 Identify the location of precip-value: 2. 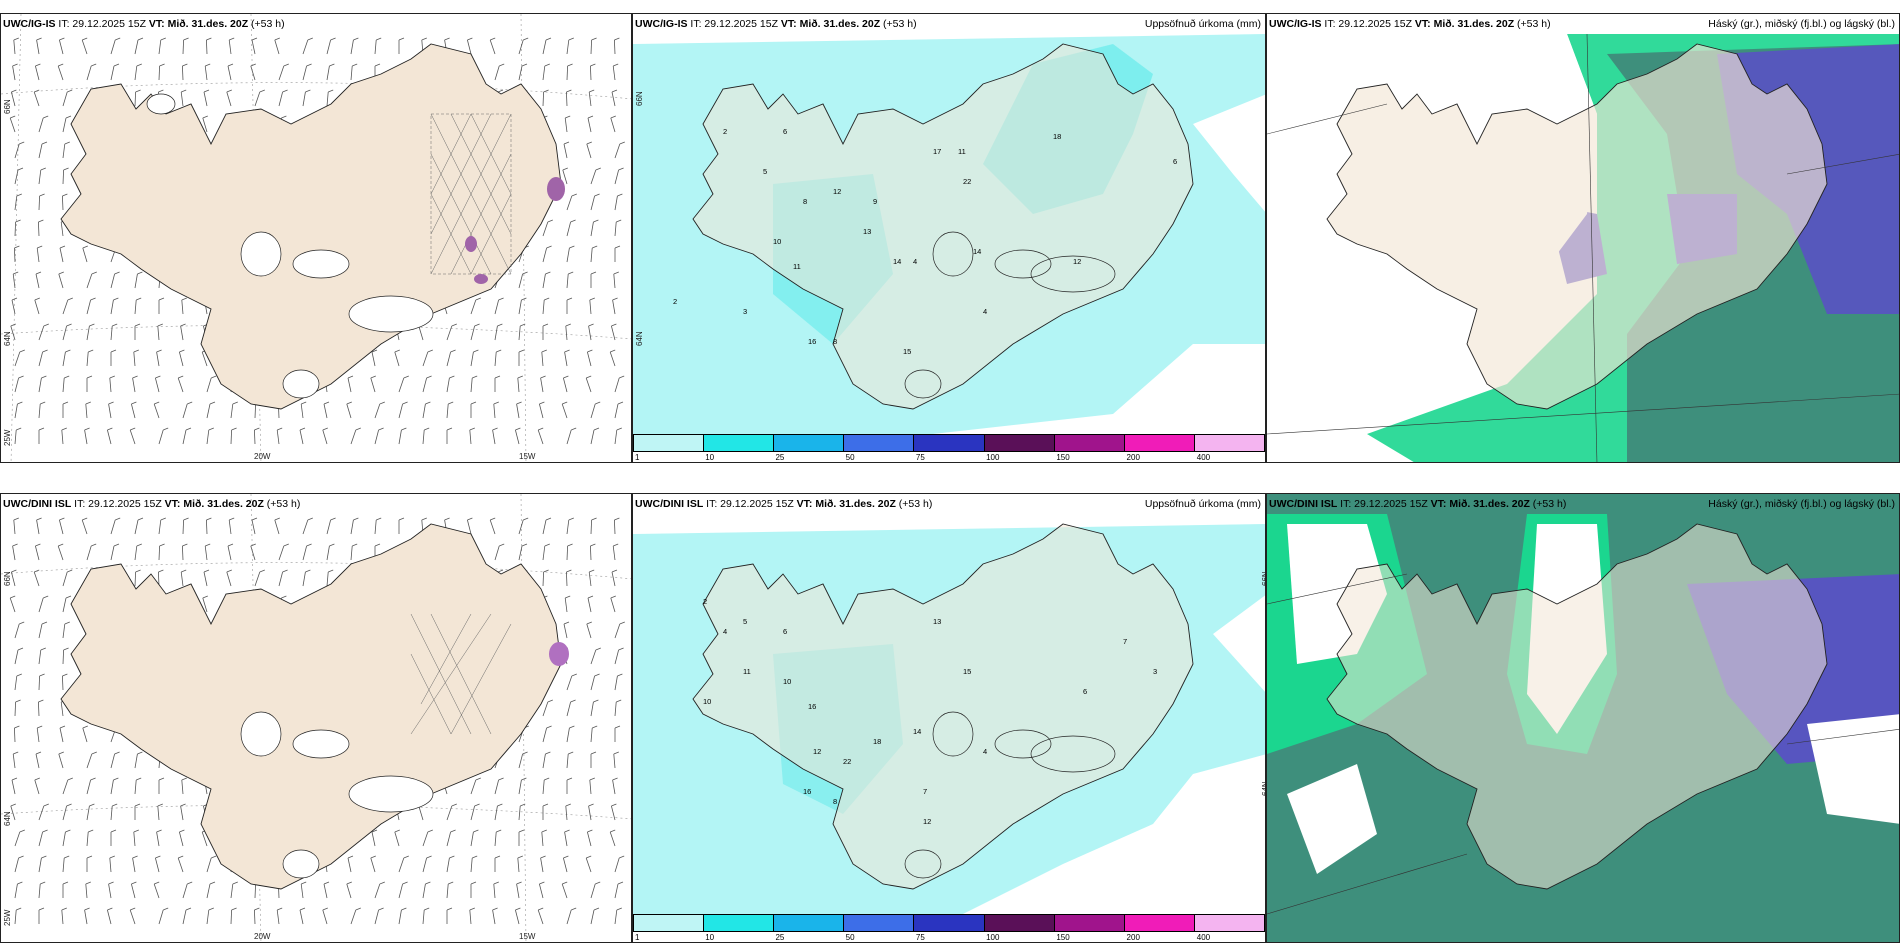
(675, 301).